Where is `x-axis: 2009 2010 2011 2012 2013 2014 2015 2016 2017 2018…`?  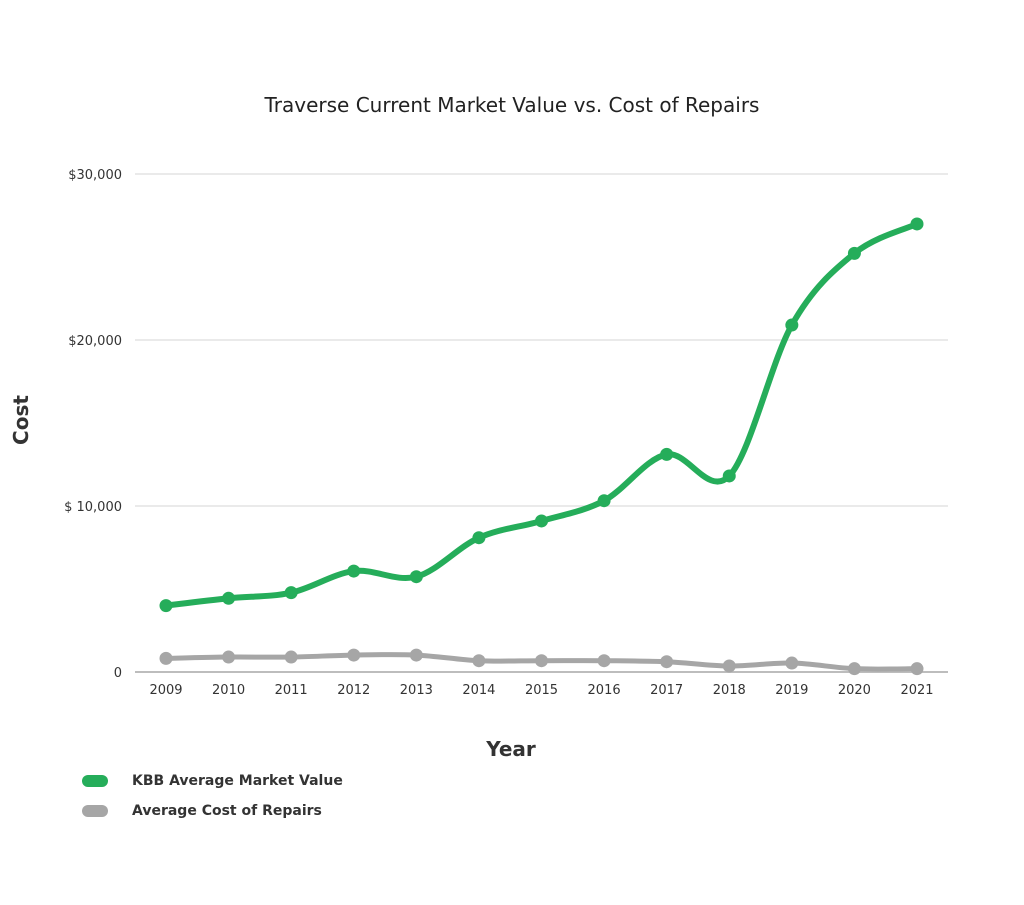
x-axis: 2009 2010 2011 2012 2013 2014 2015 2016 2017 2018… is located at coordinates (541, 690).